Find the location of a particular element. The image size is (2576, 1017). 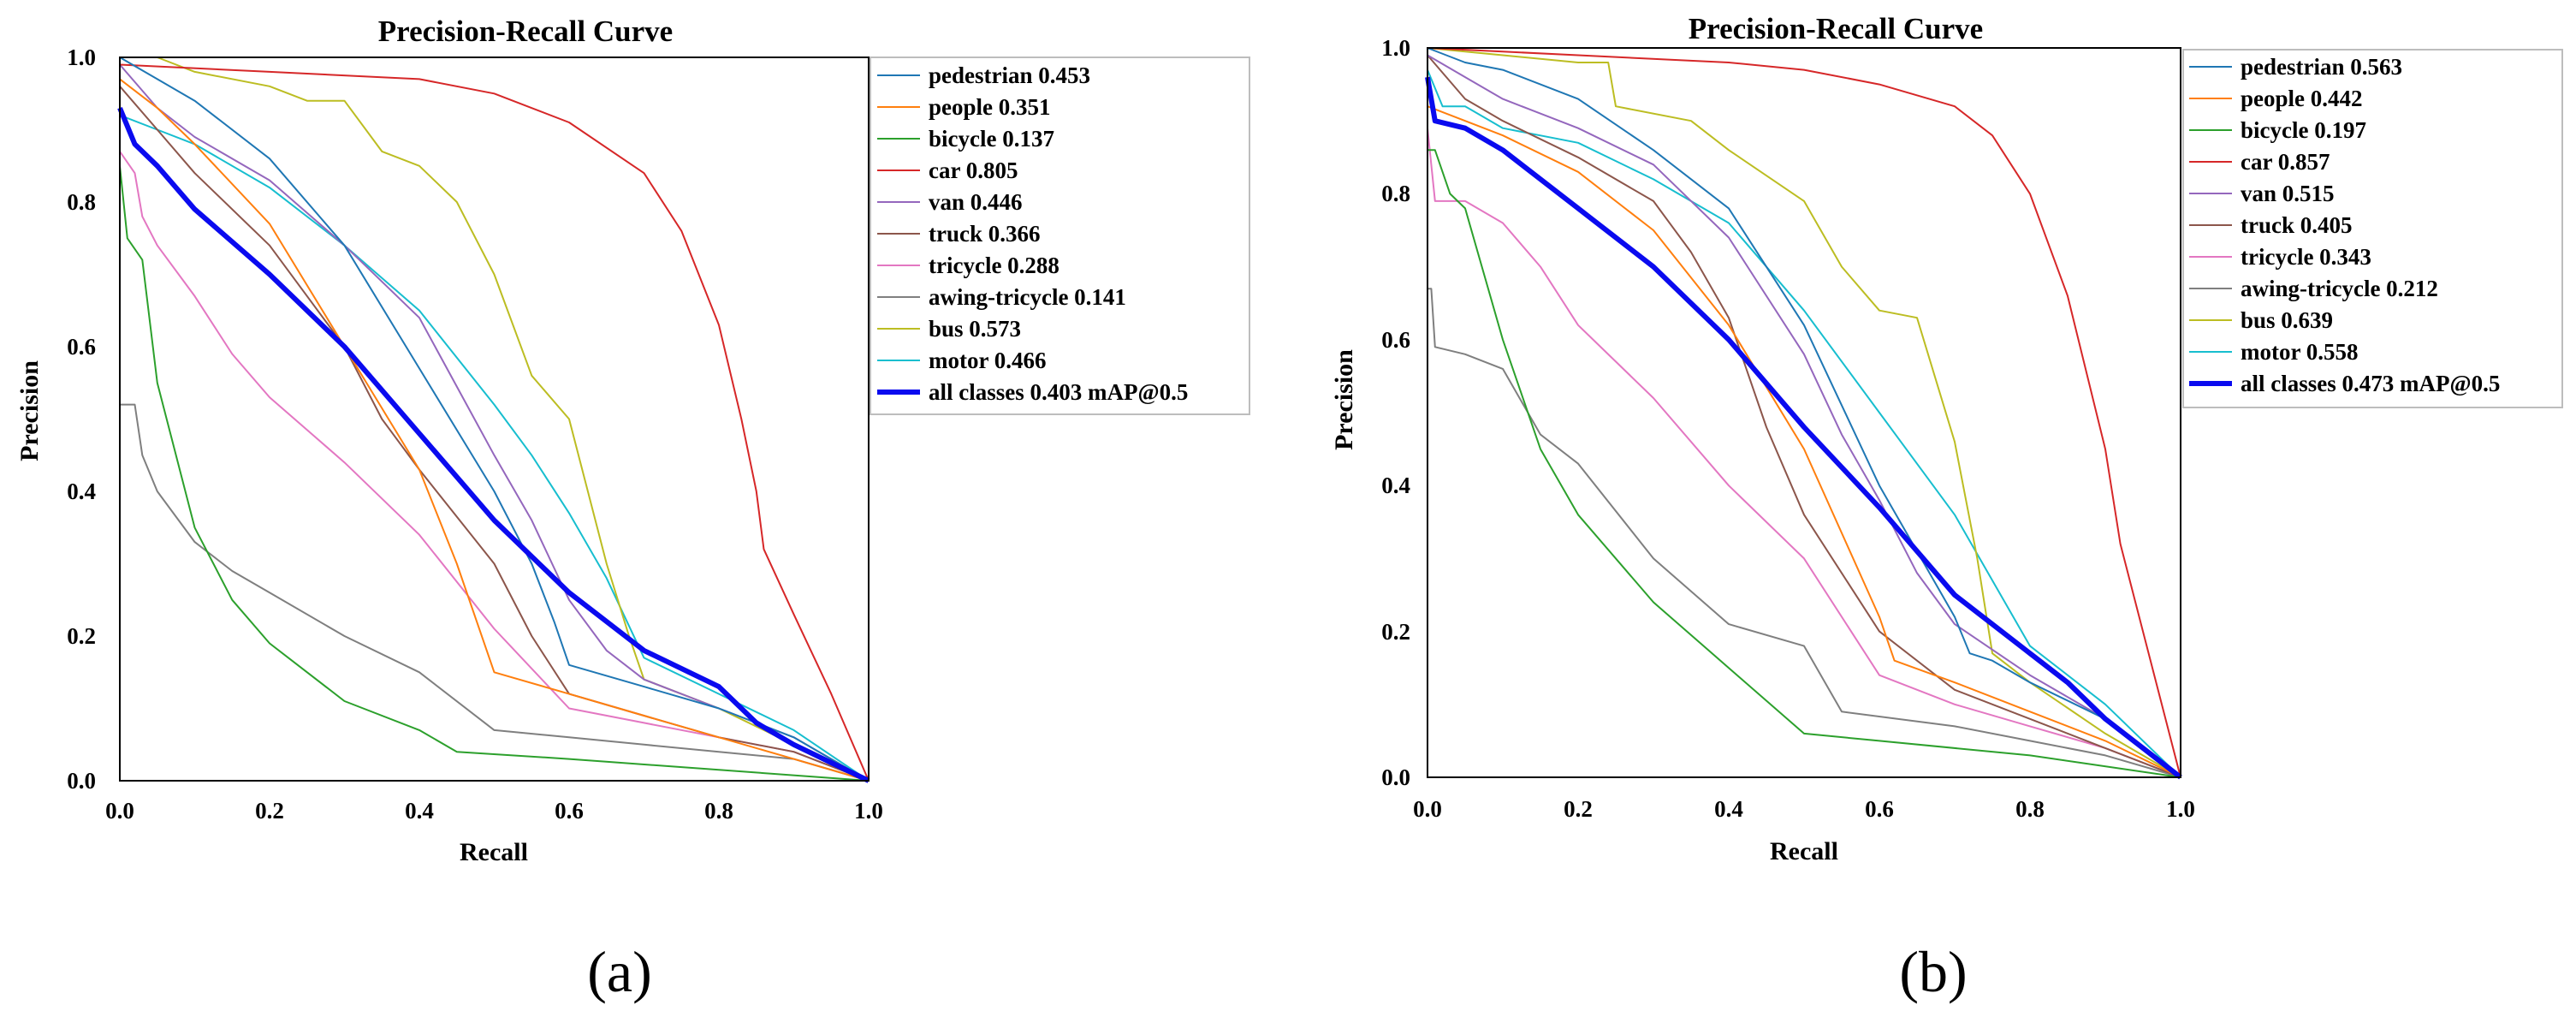

legend-label: all classes 0.403 mAP@0.5 is located at coordinates (1058, 392).